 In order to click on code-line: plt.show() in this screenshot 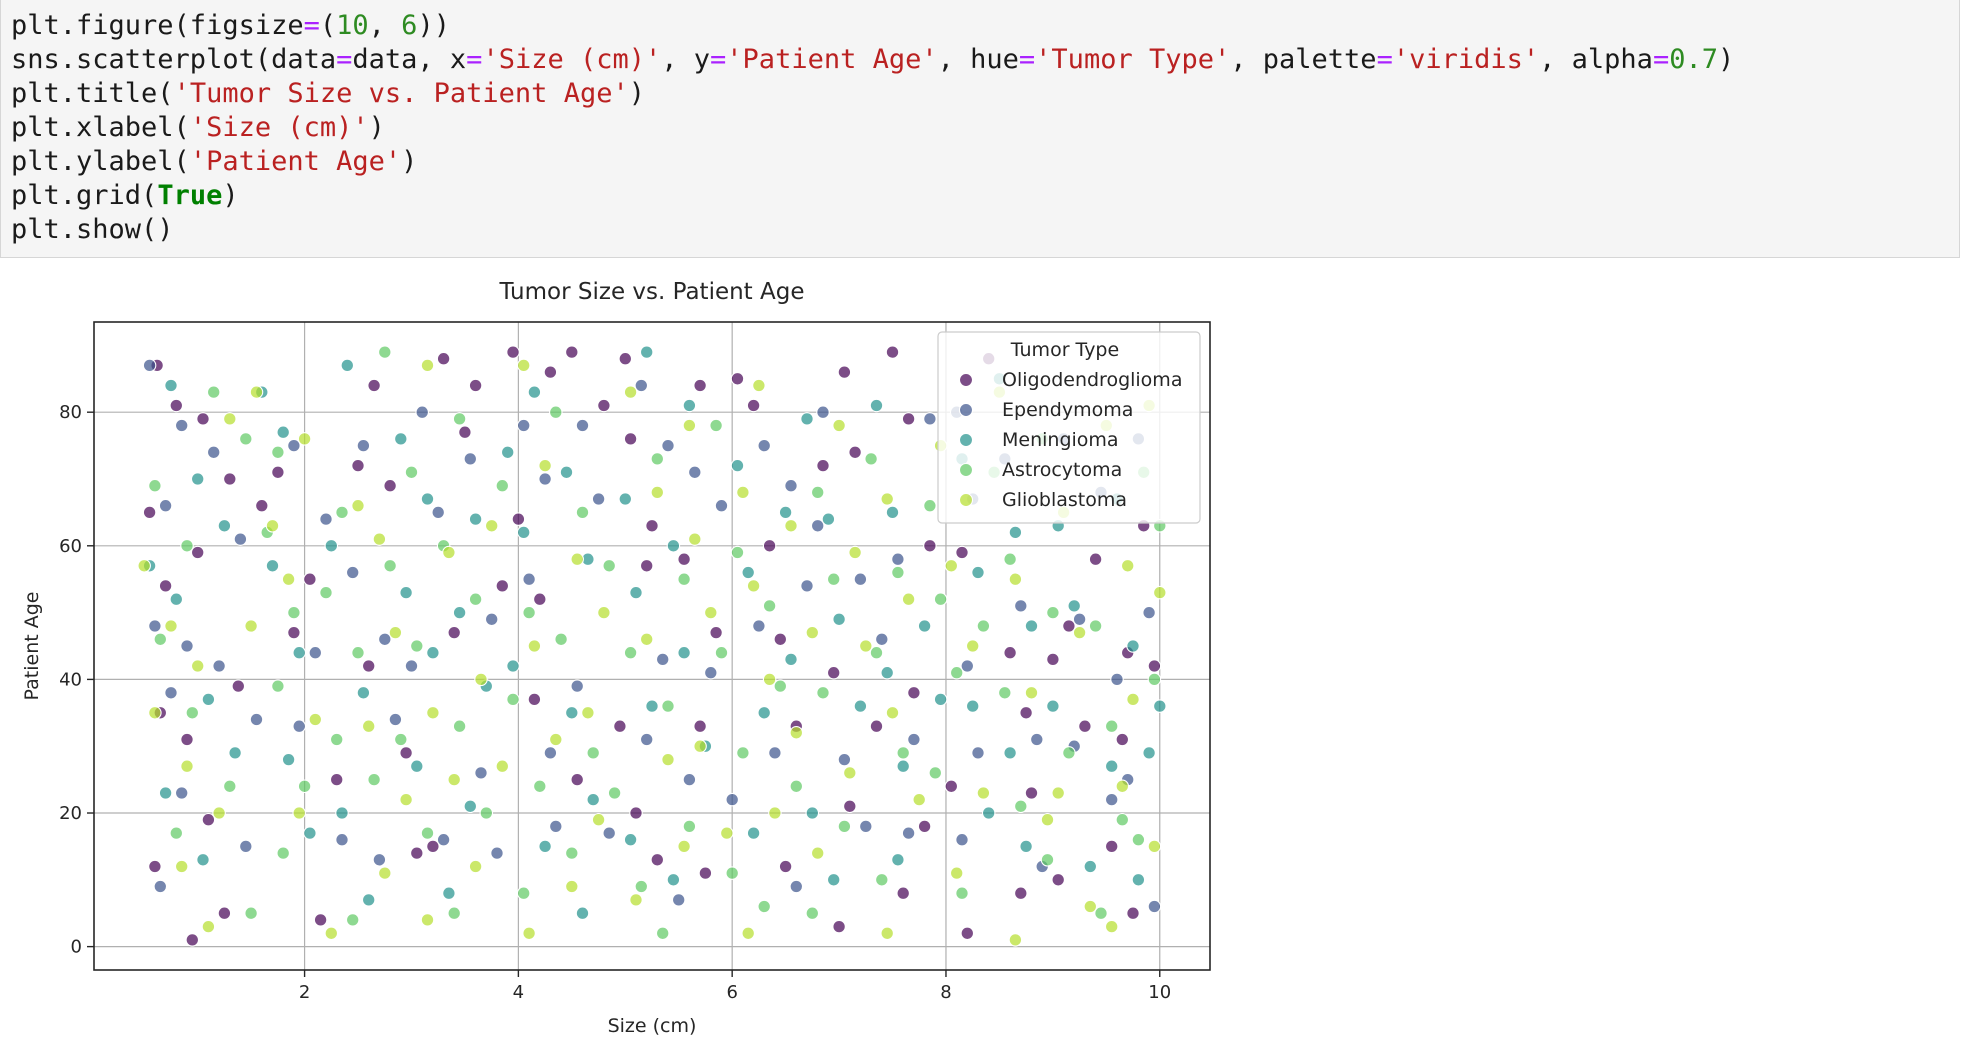, I will do `click(980, 230)`.